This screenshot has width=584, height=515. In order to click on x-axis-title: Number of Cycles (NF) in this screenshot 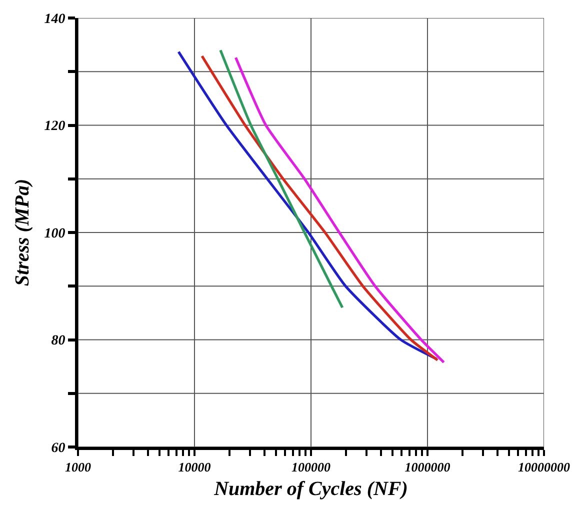, I will do `click(310, 489)`.